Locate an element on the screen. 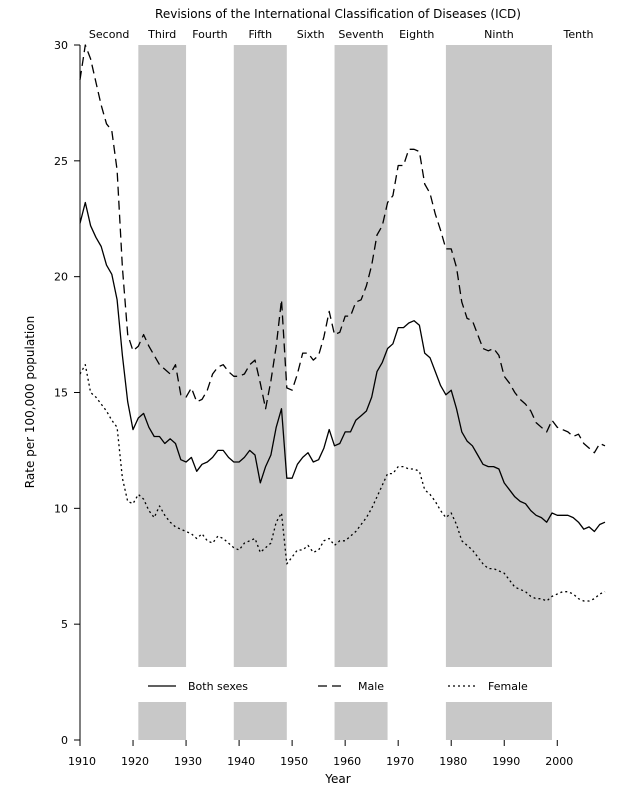 Image resolution: width=620 pixels, height=786 pixels. y-axis-label: Rate per 100,000 population is located at coordinates (30, 402).